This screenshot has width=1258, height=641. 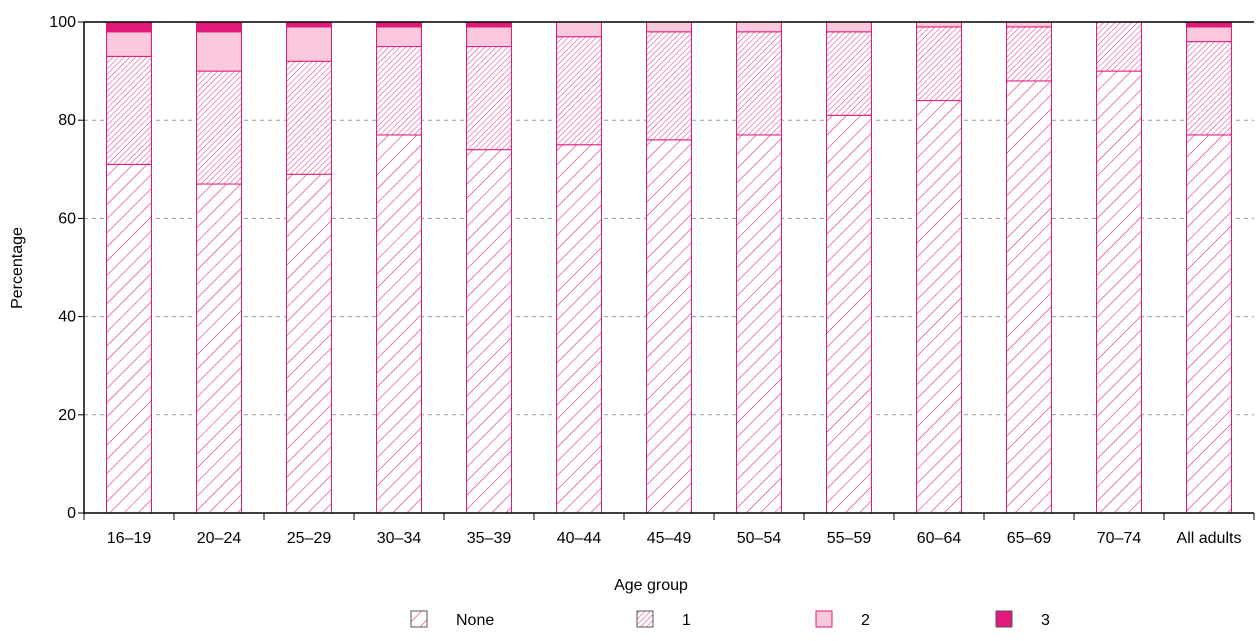 What do you see at coordinates (651, 585) in the screenshot?
I see `x-axis-label: Age group` at bounding box center [651, 585].